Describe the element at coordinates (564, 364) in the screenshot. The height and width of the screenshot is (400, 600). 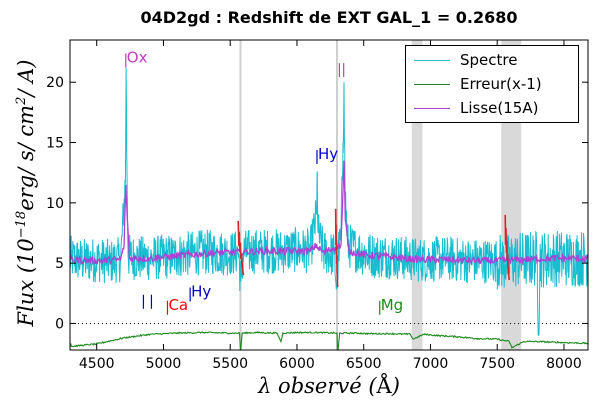
I see `x-tick-label-7: 8000` at that location.